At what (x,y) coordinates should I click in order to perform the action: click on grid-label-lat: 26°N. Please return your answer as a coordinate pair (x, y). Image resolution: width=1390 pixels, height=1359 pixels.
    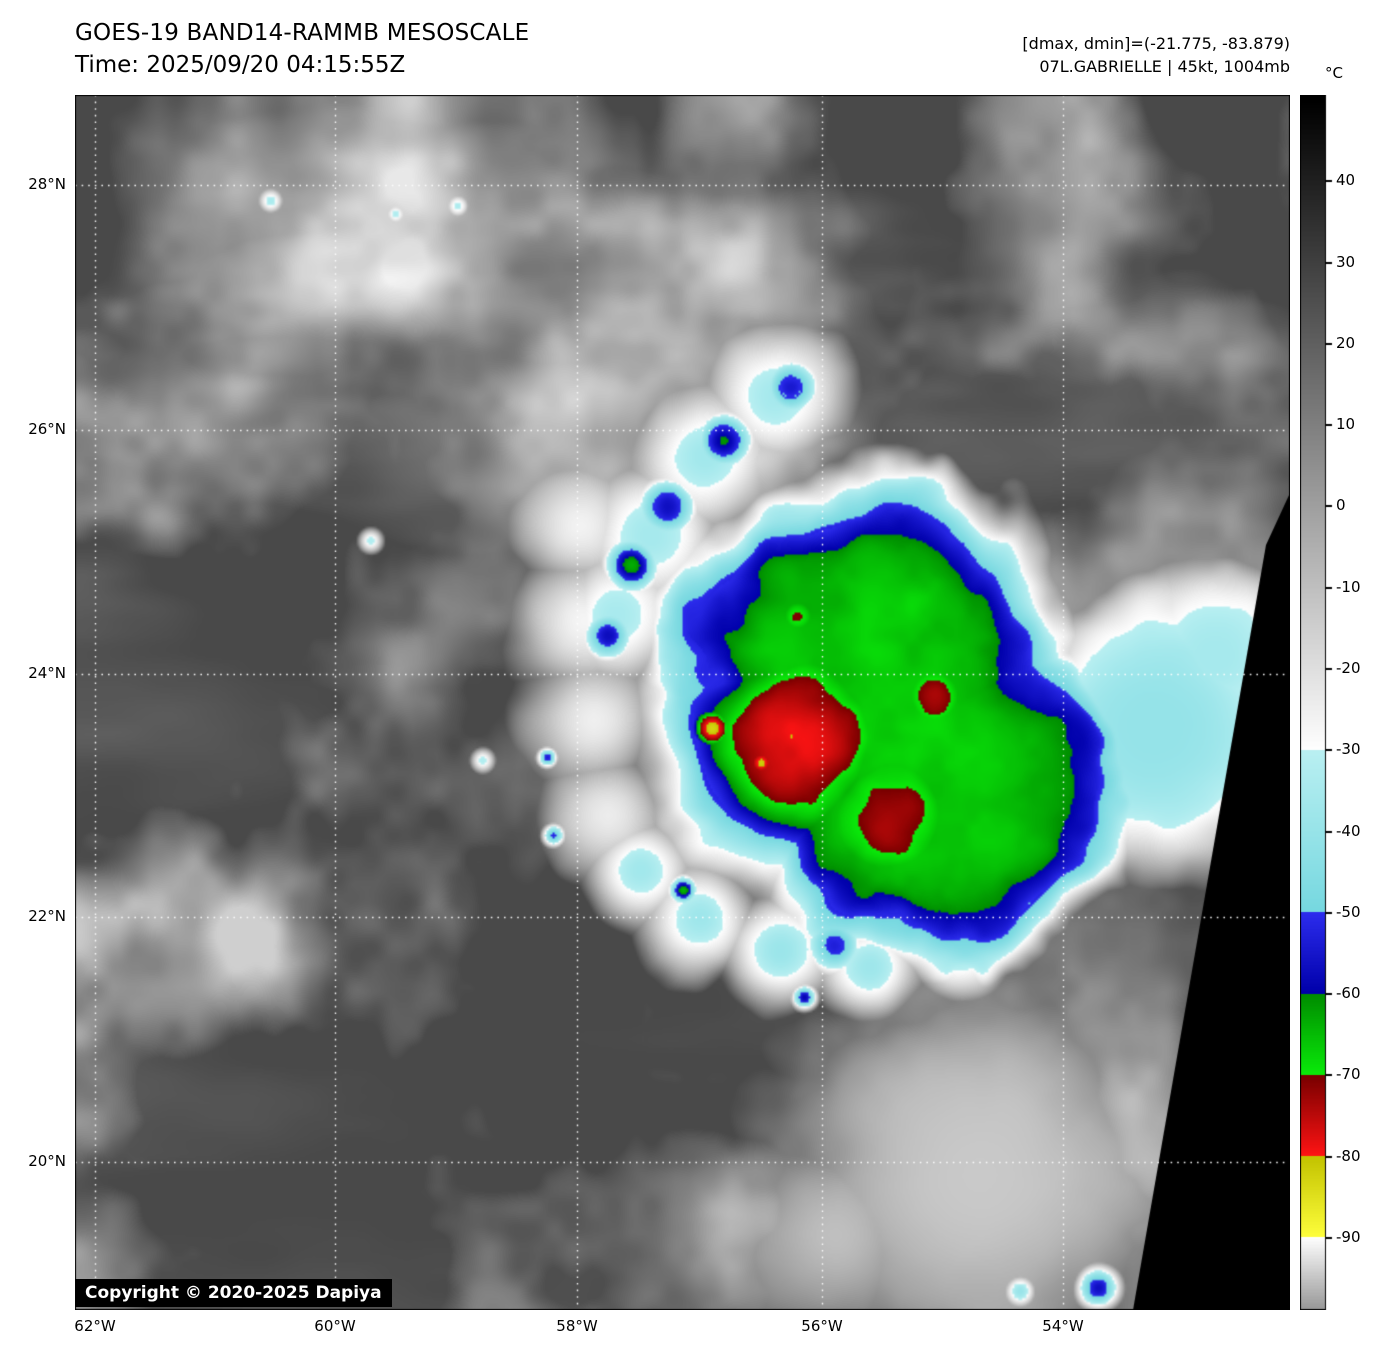
    Looking at the image, I should click on (47, 429).